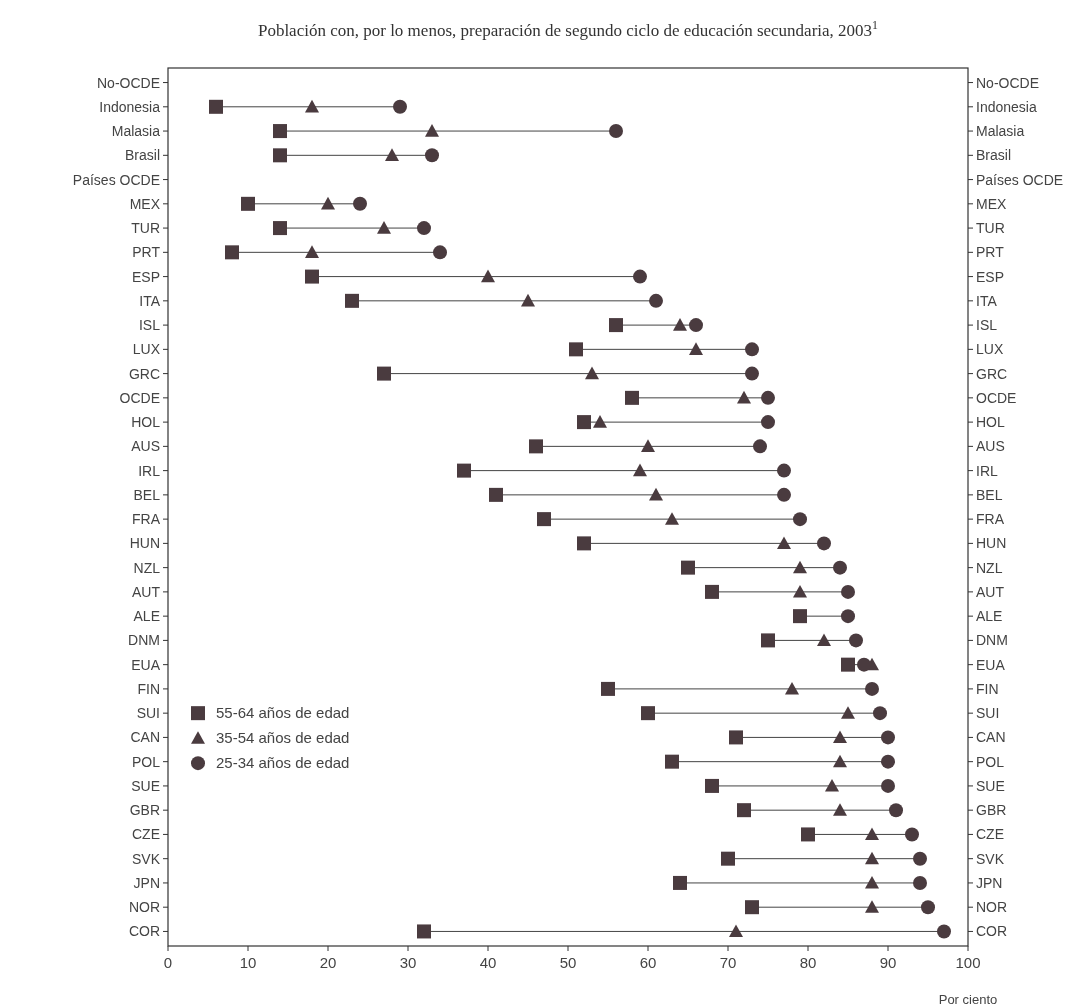 This screenshot has width=1068, height=1008. Describe the element at coordinates (987, 470) in the screenshot. I see `category-label: IRL` at that location.